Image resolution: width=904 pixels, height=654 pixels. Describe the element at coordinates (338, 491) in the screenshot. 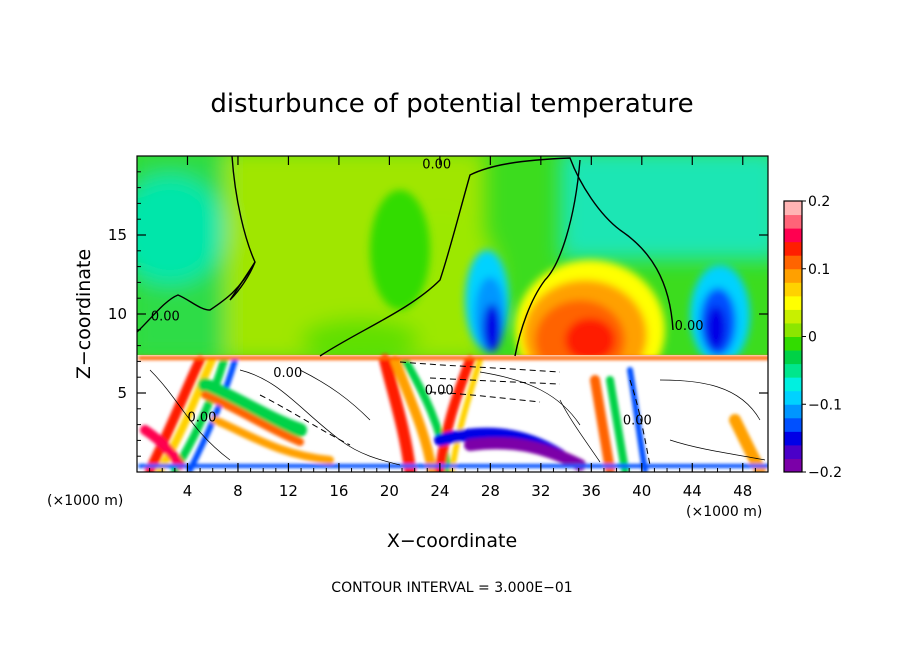

I see `x-tick-label: 16` at that location.